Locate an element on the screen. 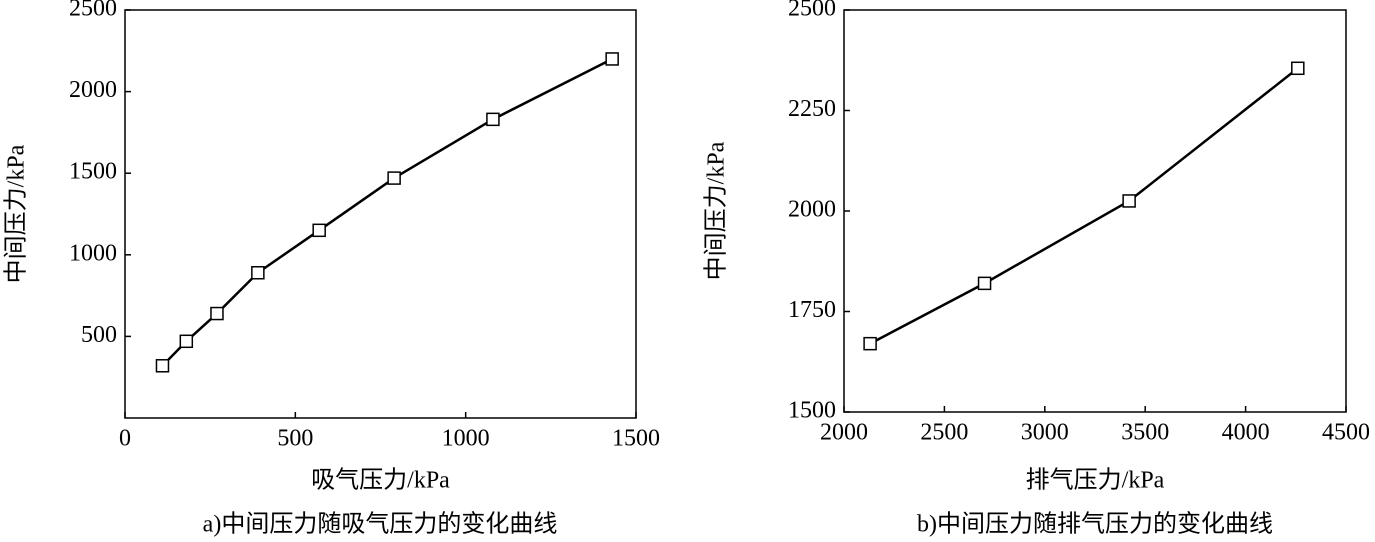  y-tick-label: 1750 is located at coordinates (812, 310).